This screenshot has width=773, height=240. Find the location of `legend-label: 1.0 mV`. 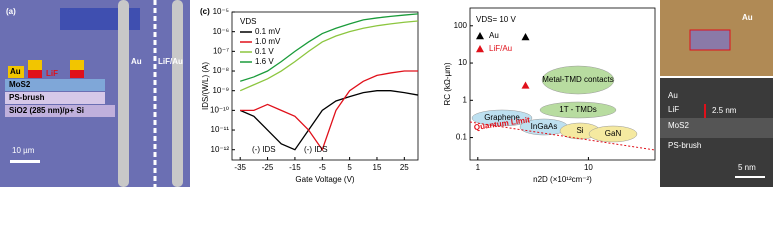

legend-label: 1.0 mV is located at coordinates (268, 41).